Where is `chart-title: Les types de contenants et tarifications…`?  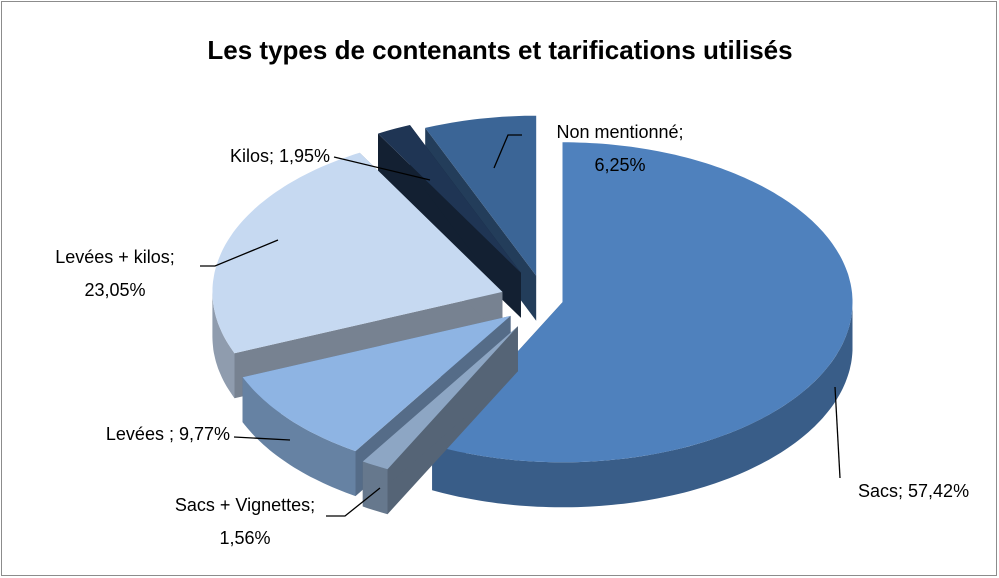 chart-title: Les types de contenants et tarifications… is located at coordinates (499, 50).